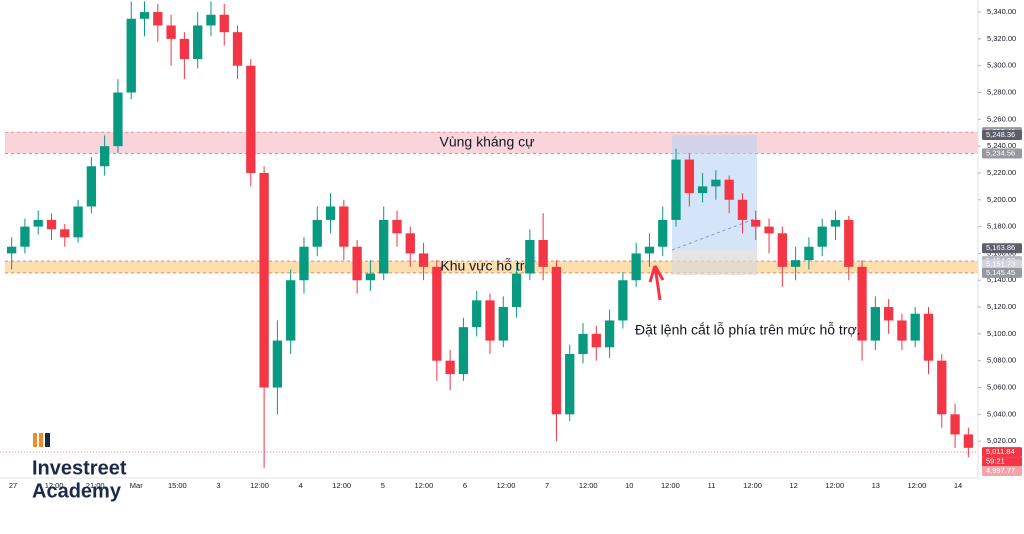  Describe the element at coordinates (1001, 11) in the screenshot. I see `y-tick-label: 5,340.00` at that location.